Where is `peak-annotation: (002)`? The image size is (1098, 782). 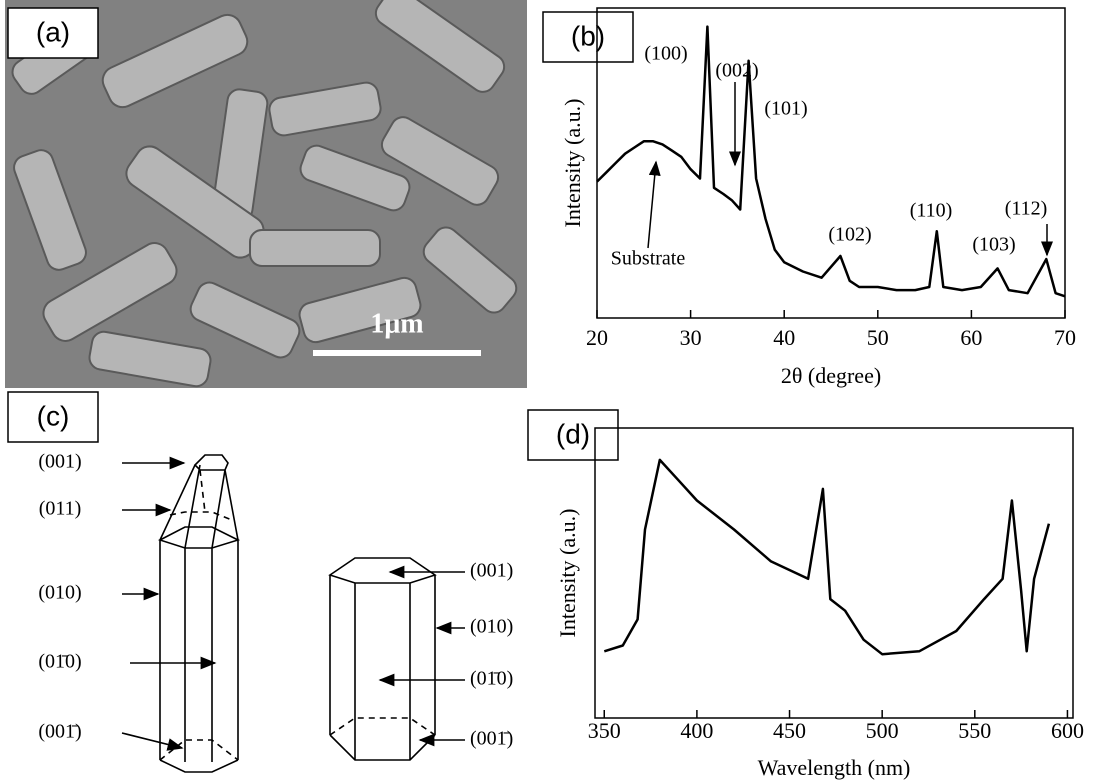 peak-annotation: (002) is located at coordinates (736, 71).